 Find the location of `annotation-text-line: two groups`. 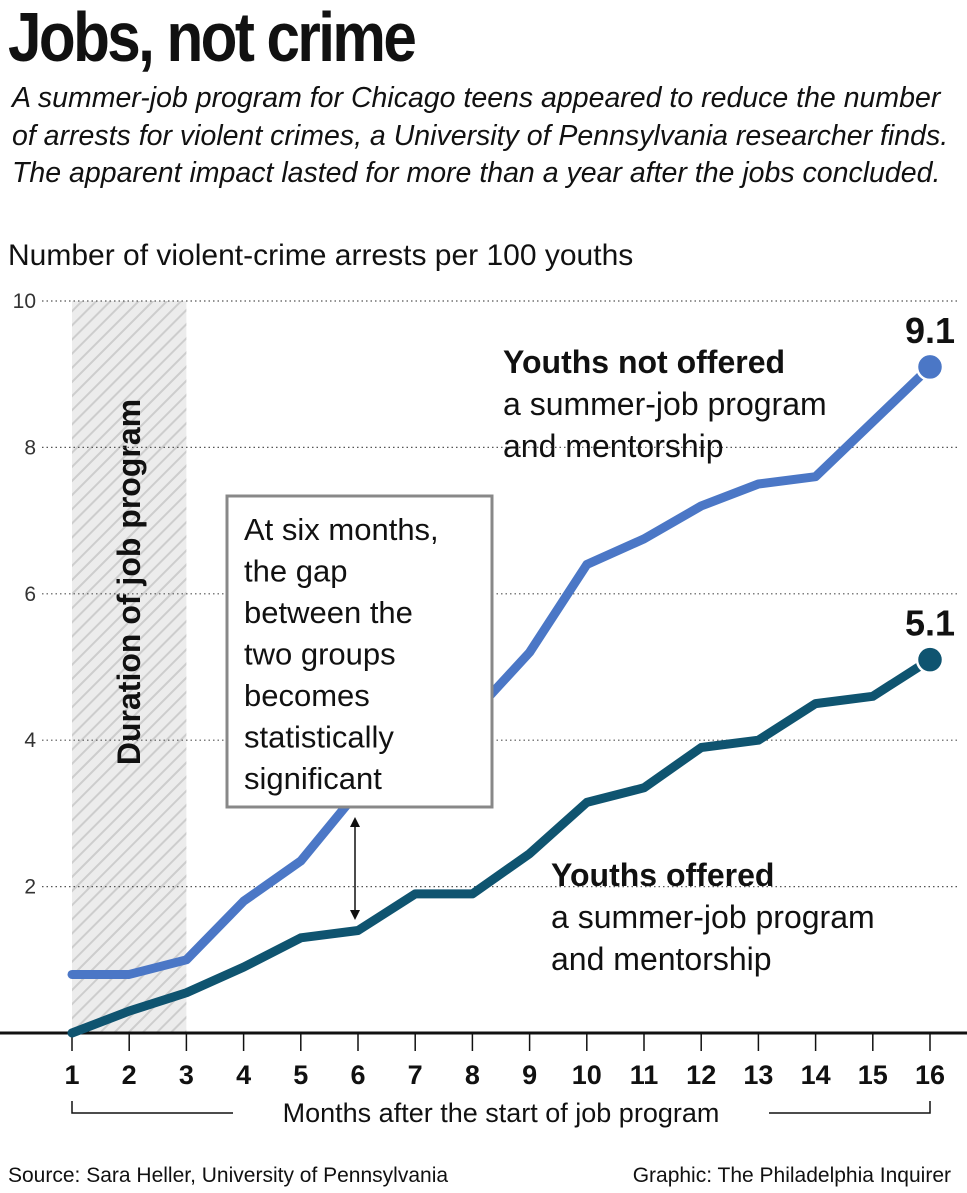

annotation-text-line: two groups is located at coordinates (320, 654).